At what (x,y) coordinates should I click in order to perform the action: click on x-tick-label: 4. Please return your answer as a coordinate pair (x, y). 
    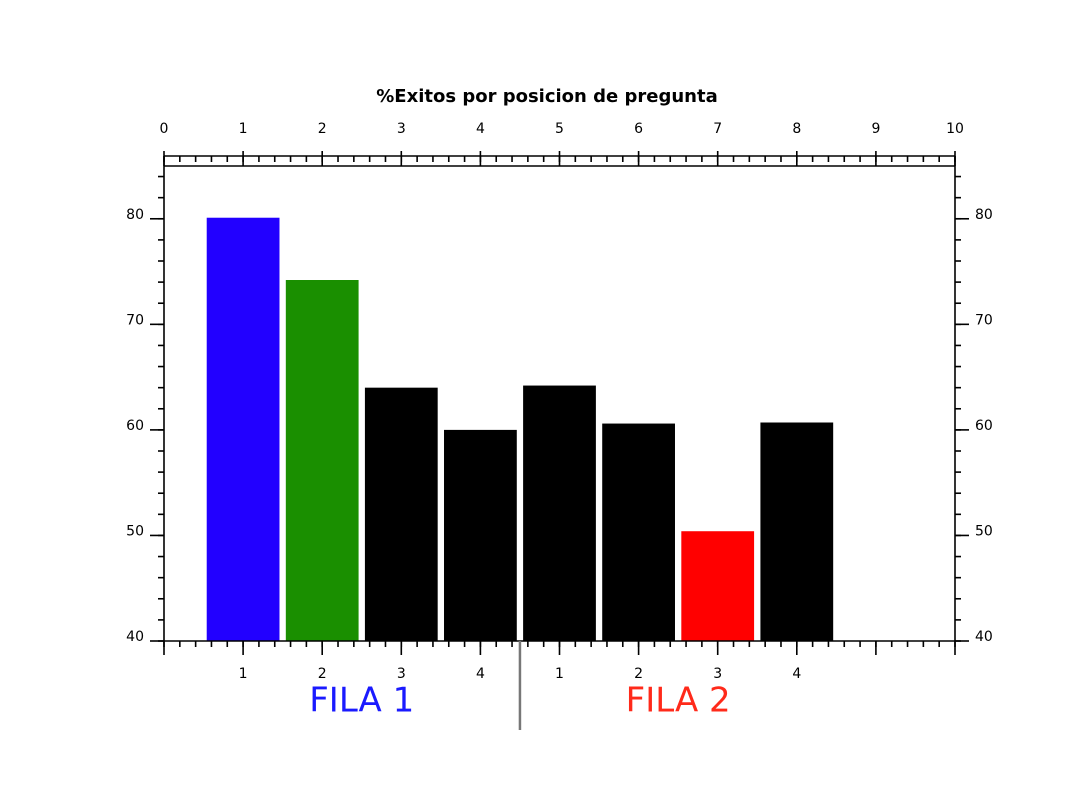
    Looking at the image, I should click on (480, 129).